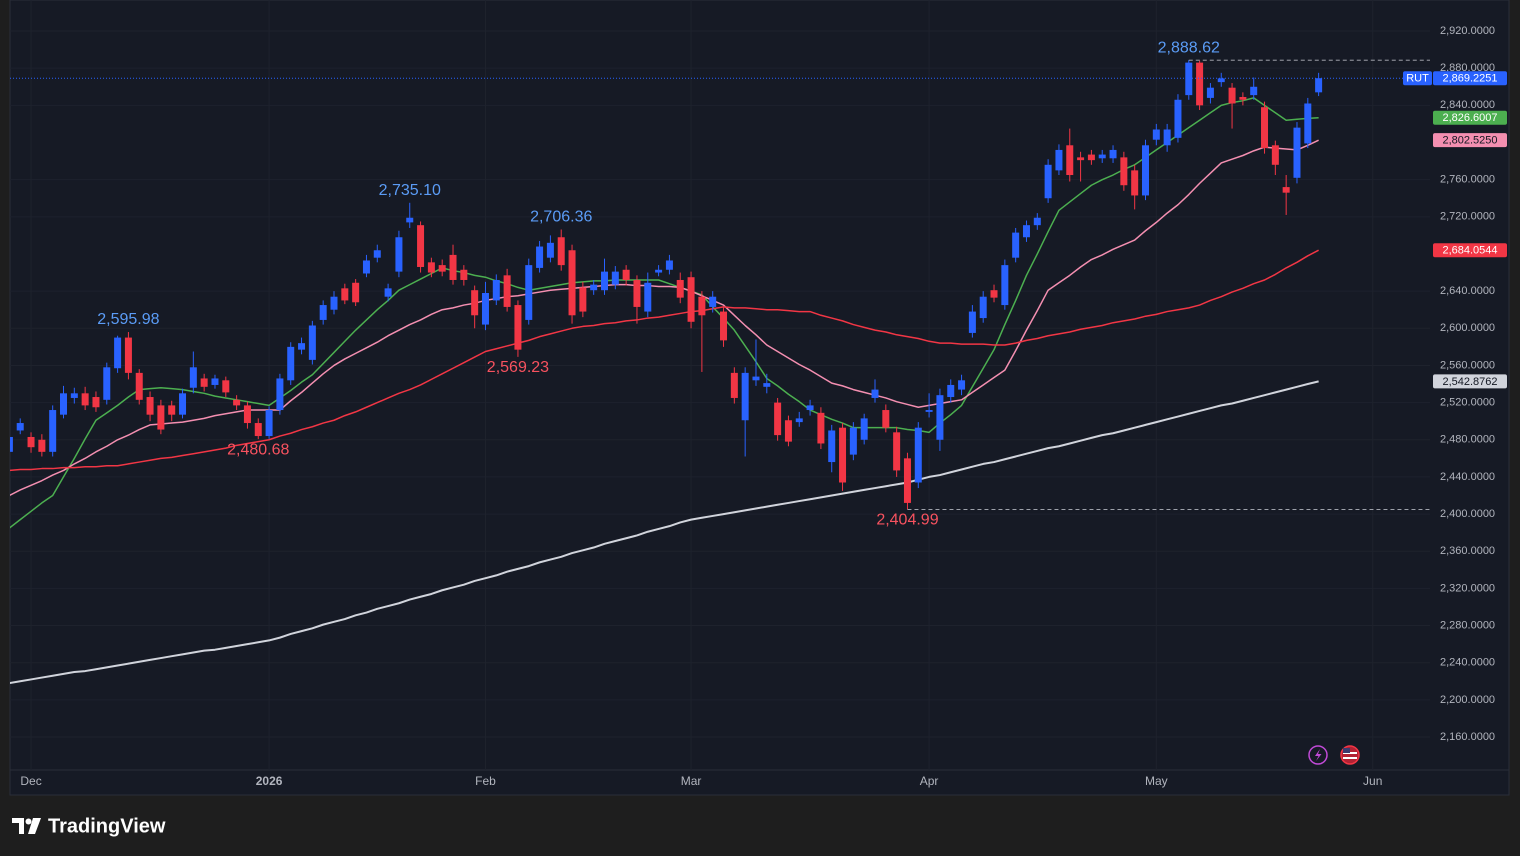  I want to click on alert-icon, so click(1318, 755).